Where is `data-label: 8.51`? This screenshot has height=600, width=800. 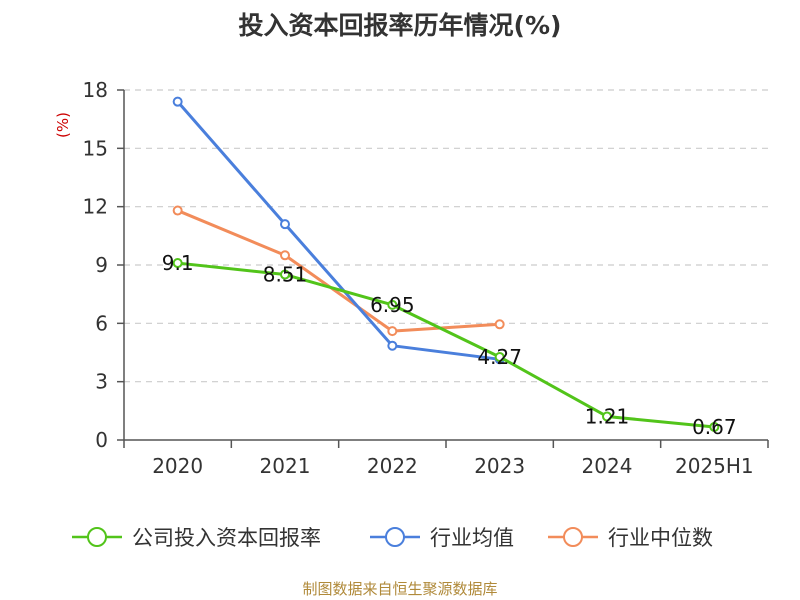
data-label: 8.51 is located at coordinates (285, 275).